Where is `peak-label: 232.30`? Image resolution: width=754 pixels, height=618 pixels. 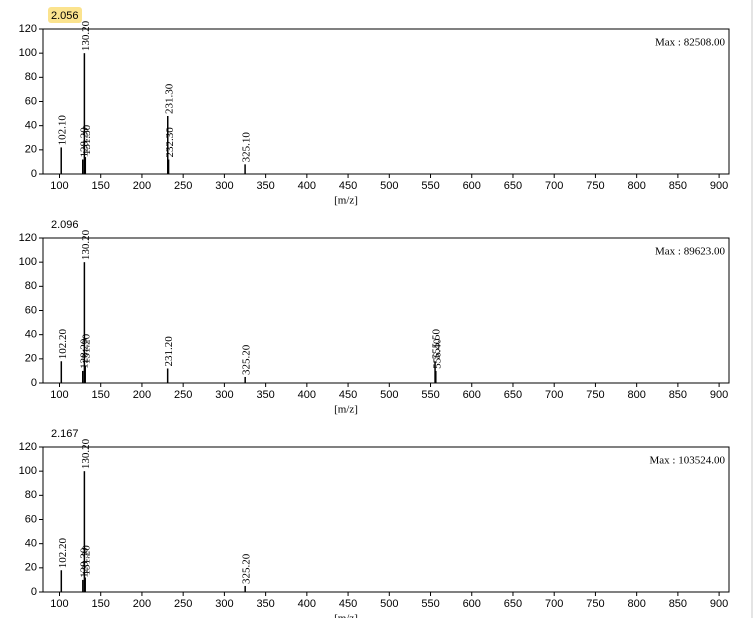
peak-label: 232.30 is located at coordinates (170, 142).